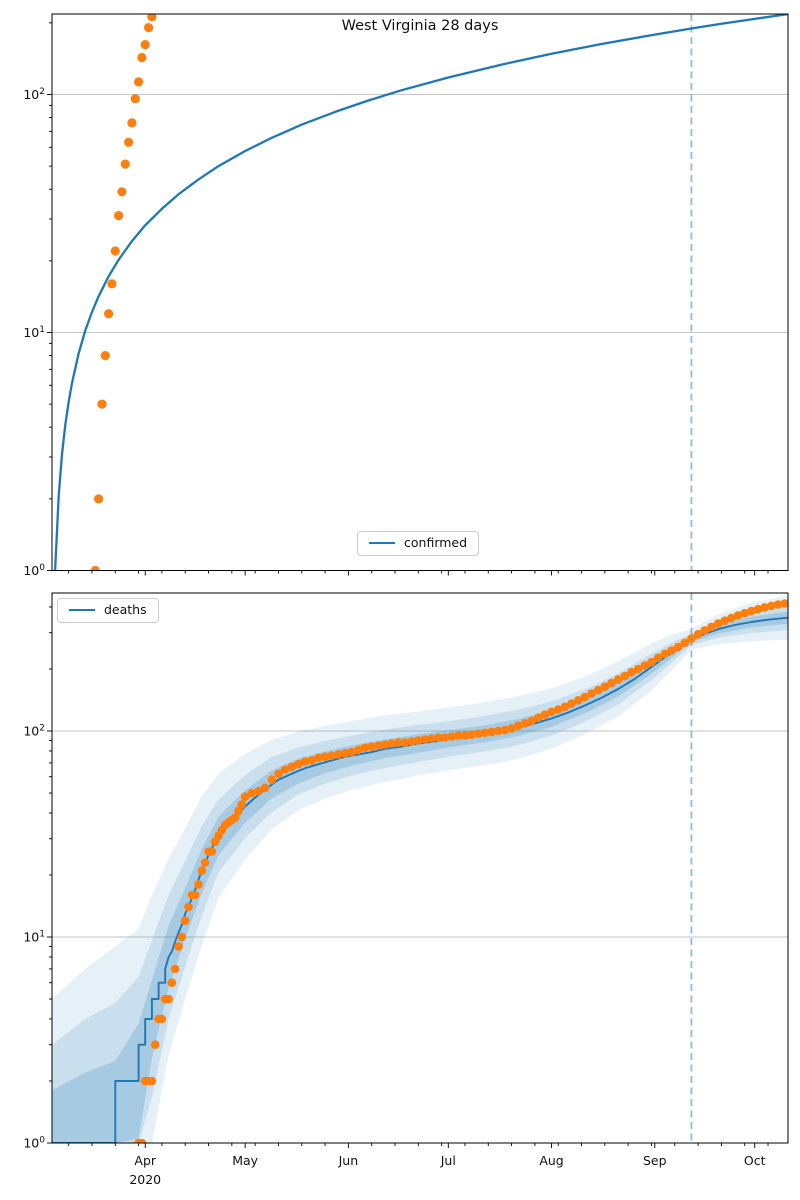 The height and width of the screenshot is (1200, 800). Describe the element at coordinates (34, 570) in the screenshot. I see `y-tick-label: 100` at that location.